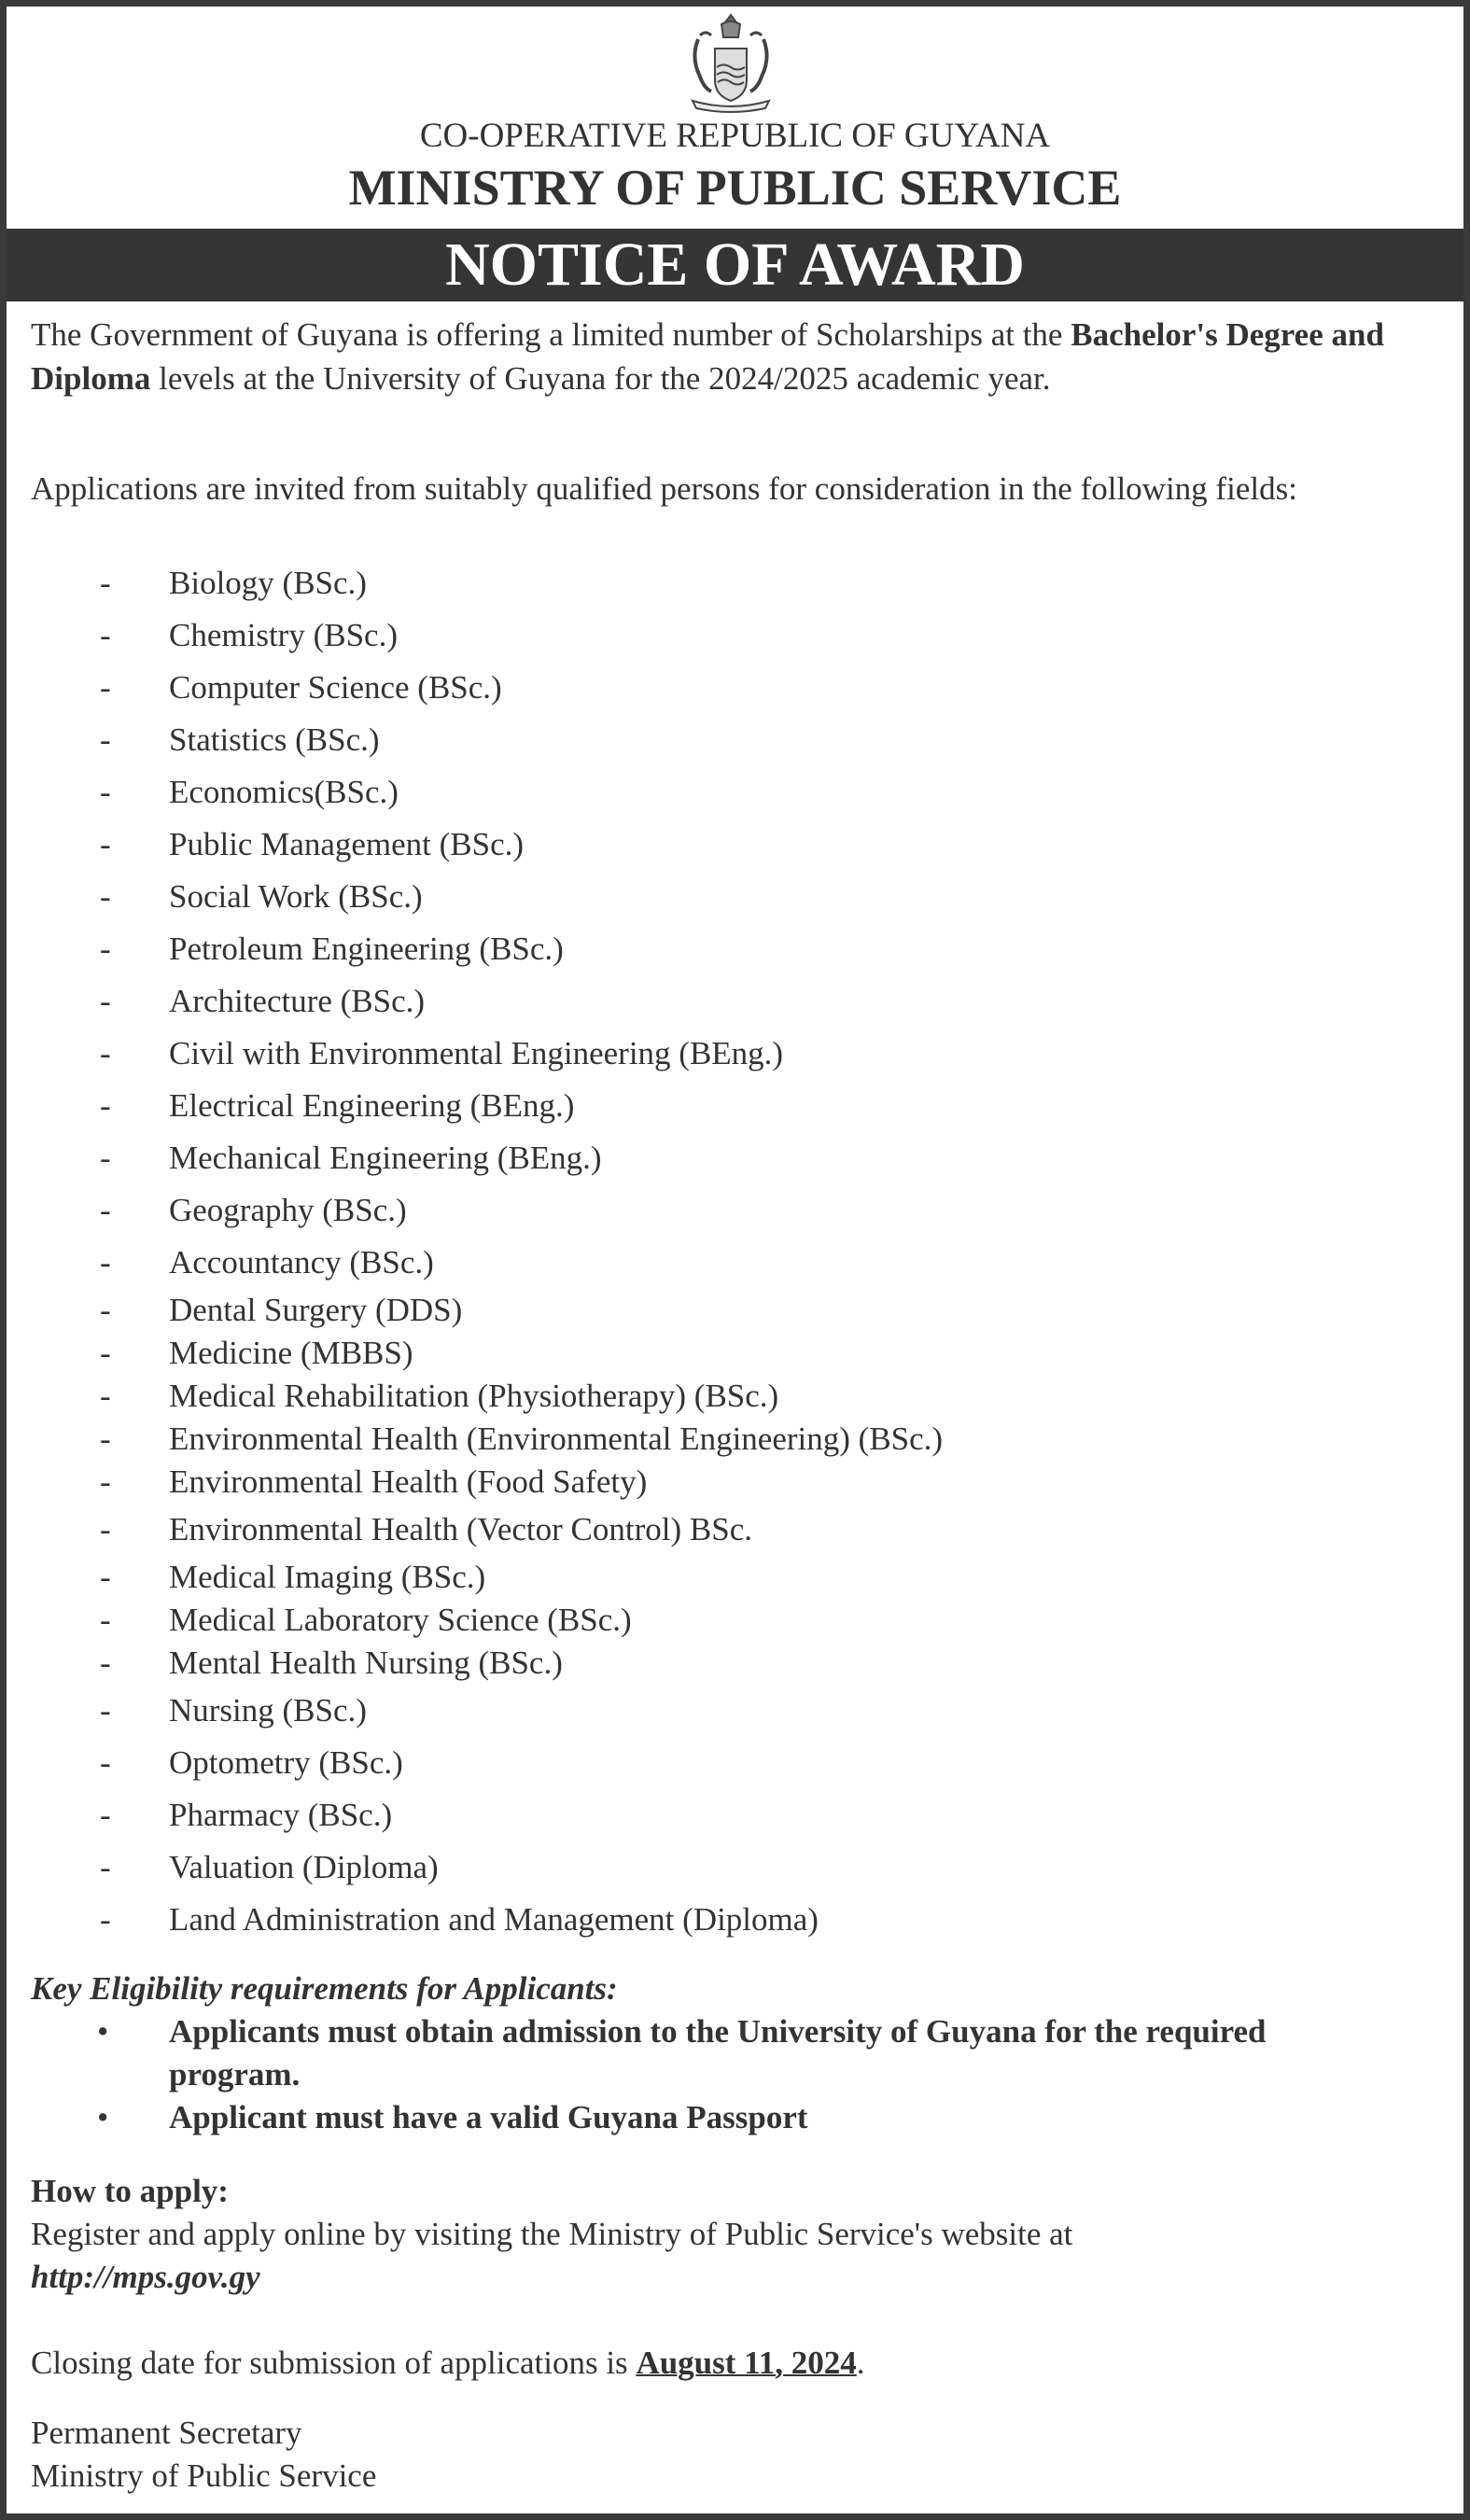 The height and width of the screenshot is (2520, 1470). Describe the element at coordinates (735, 897) in the screenshot. I see `list-item: - Social Work (BSc.)` at that location.